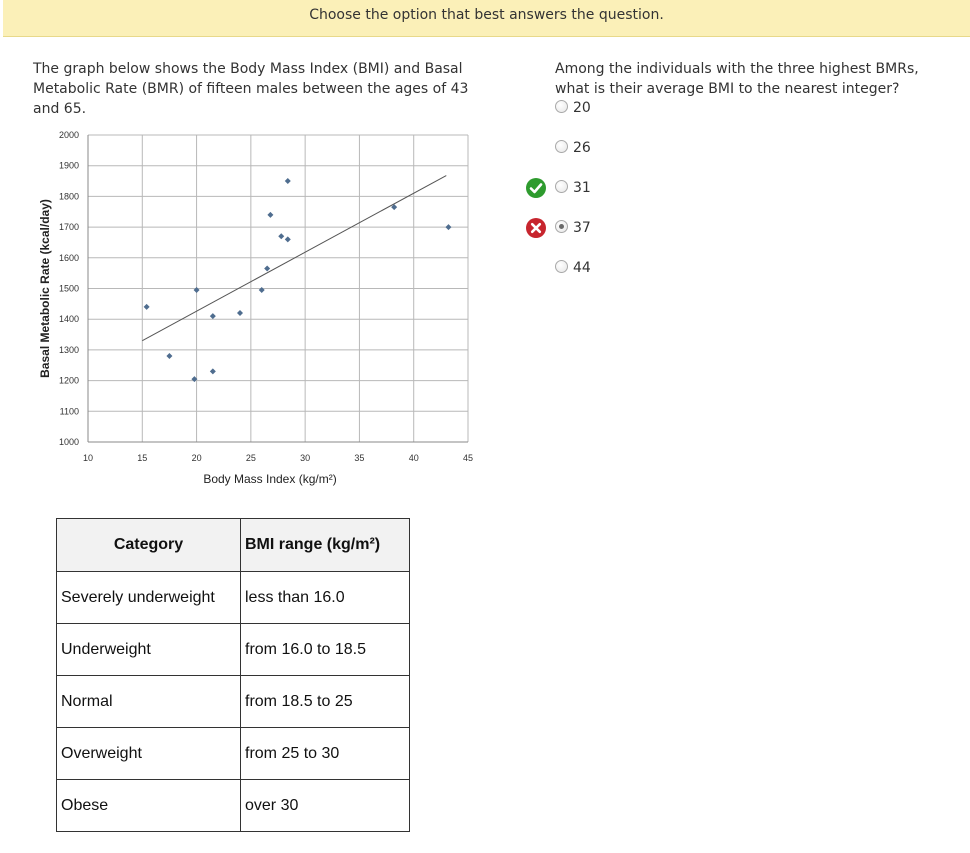  What do you see at coordinates (582, 148) in the screenshot?
I see `answer-option-2-label: 26` at bounding box center [582, 148].